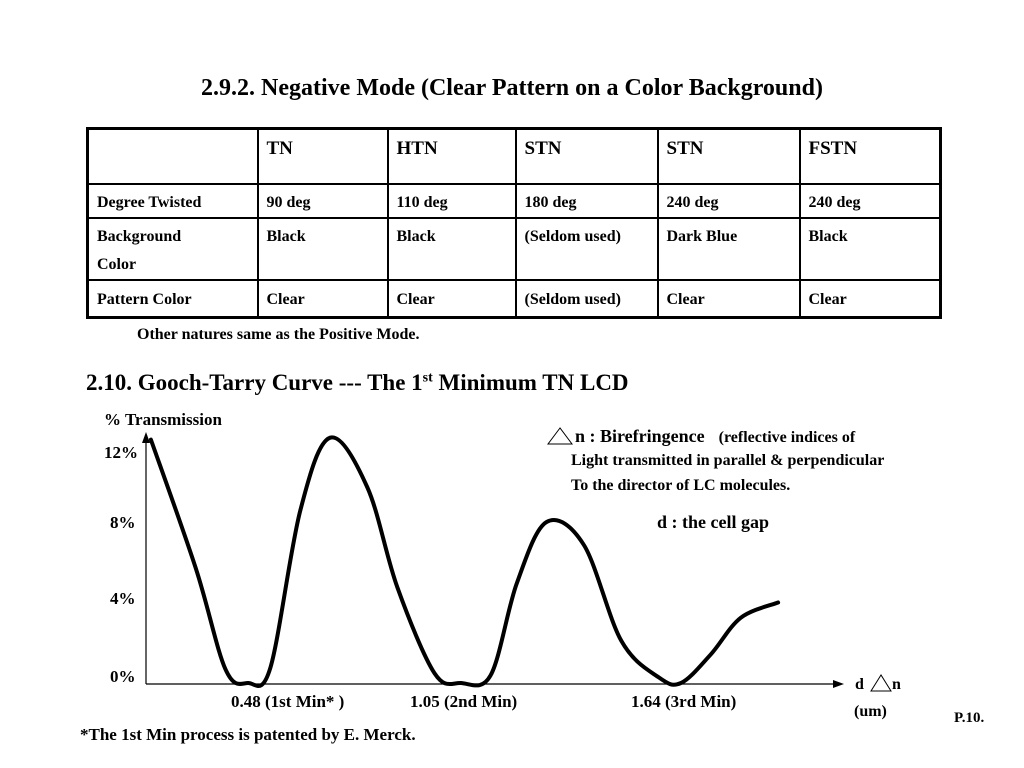 This screenshot has width=1024, height=768. I want to click on table-header-stn-180: STN, so click(586, 156).